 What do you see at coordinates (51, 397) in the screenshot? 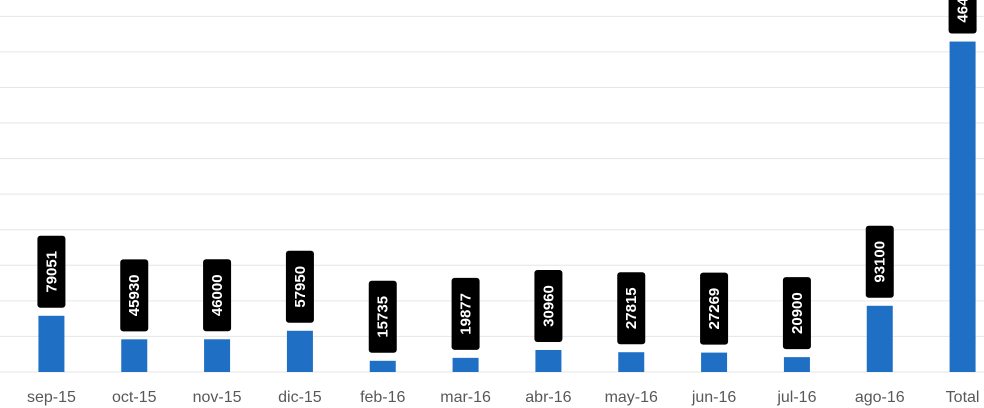
I see `x-tick-label: sep-15` at bounding box center [51, 397].